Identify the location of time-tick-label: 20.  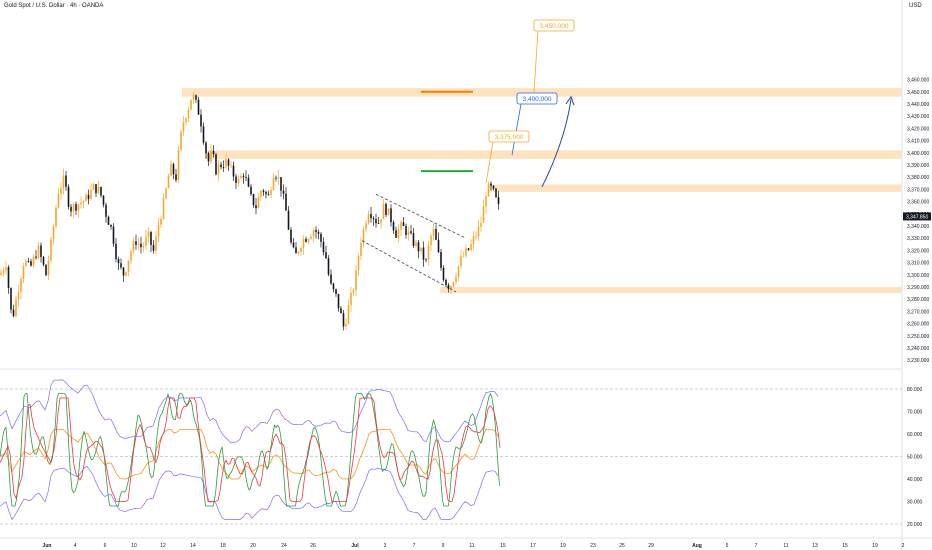
(253, 546).